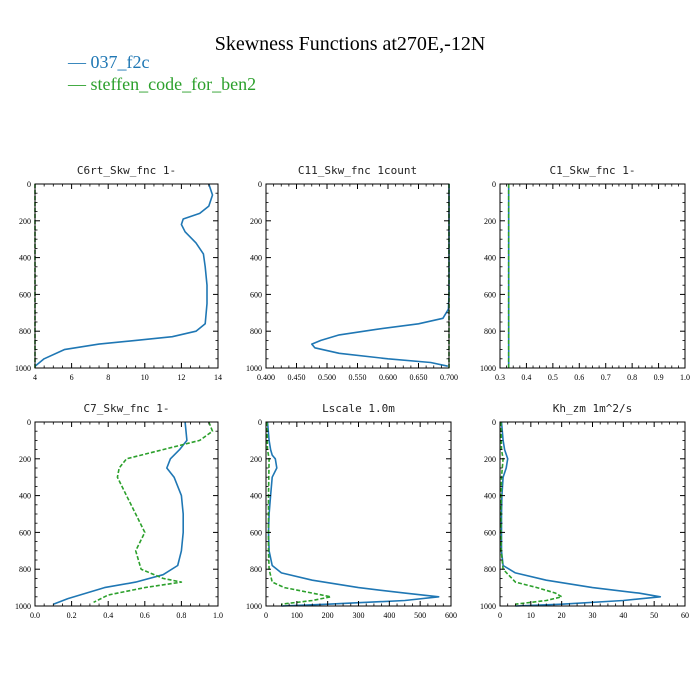 The height and width of the screenshot is (700, 700). Describe the element at coordinates (299, 513) in the screenshot. I see `series-line-green` at that location.